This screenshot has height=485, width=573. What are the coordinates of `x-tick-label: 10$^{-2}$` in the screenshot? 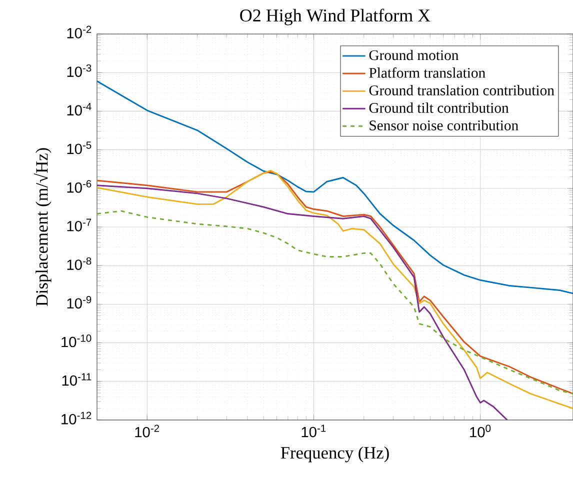 It's located at (147, 431).